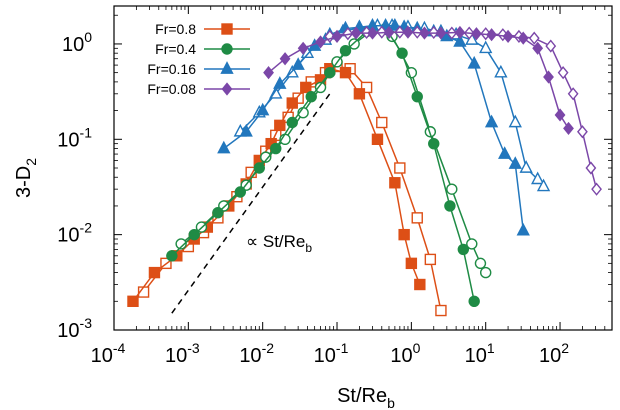 This screenshot has height=410, width=620. What do you see at coordinates (405, 353) in the screenshot?
I see `x-tick-label: 10⁰` at bounding box center [405, 353].